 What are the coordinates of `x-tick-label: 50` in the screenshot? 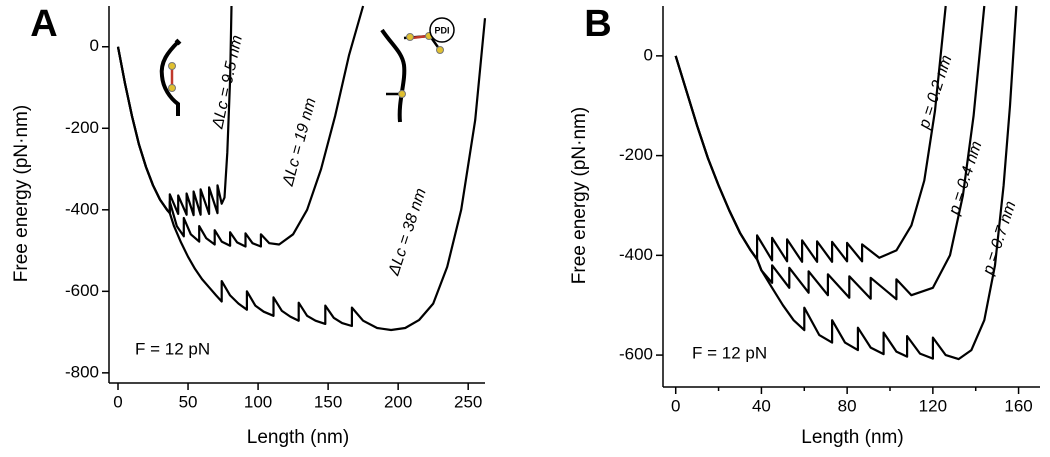 It's located at (188, 401).